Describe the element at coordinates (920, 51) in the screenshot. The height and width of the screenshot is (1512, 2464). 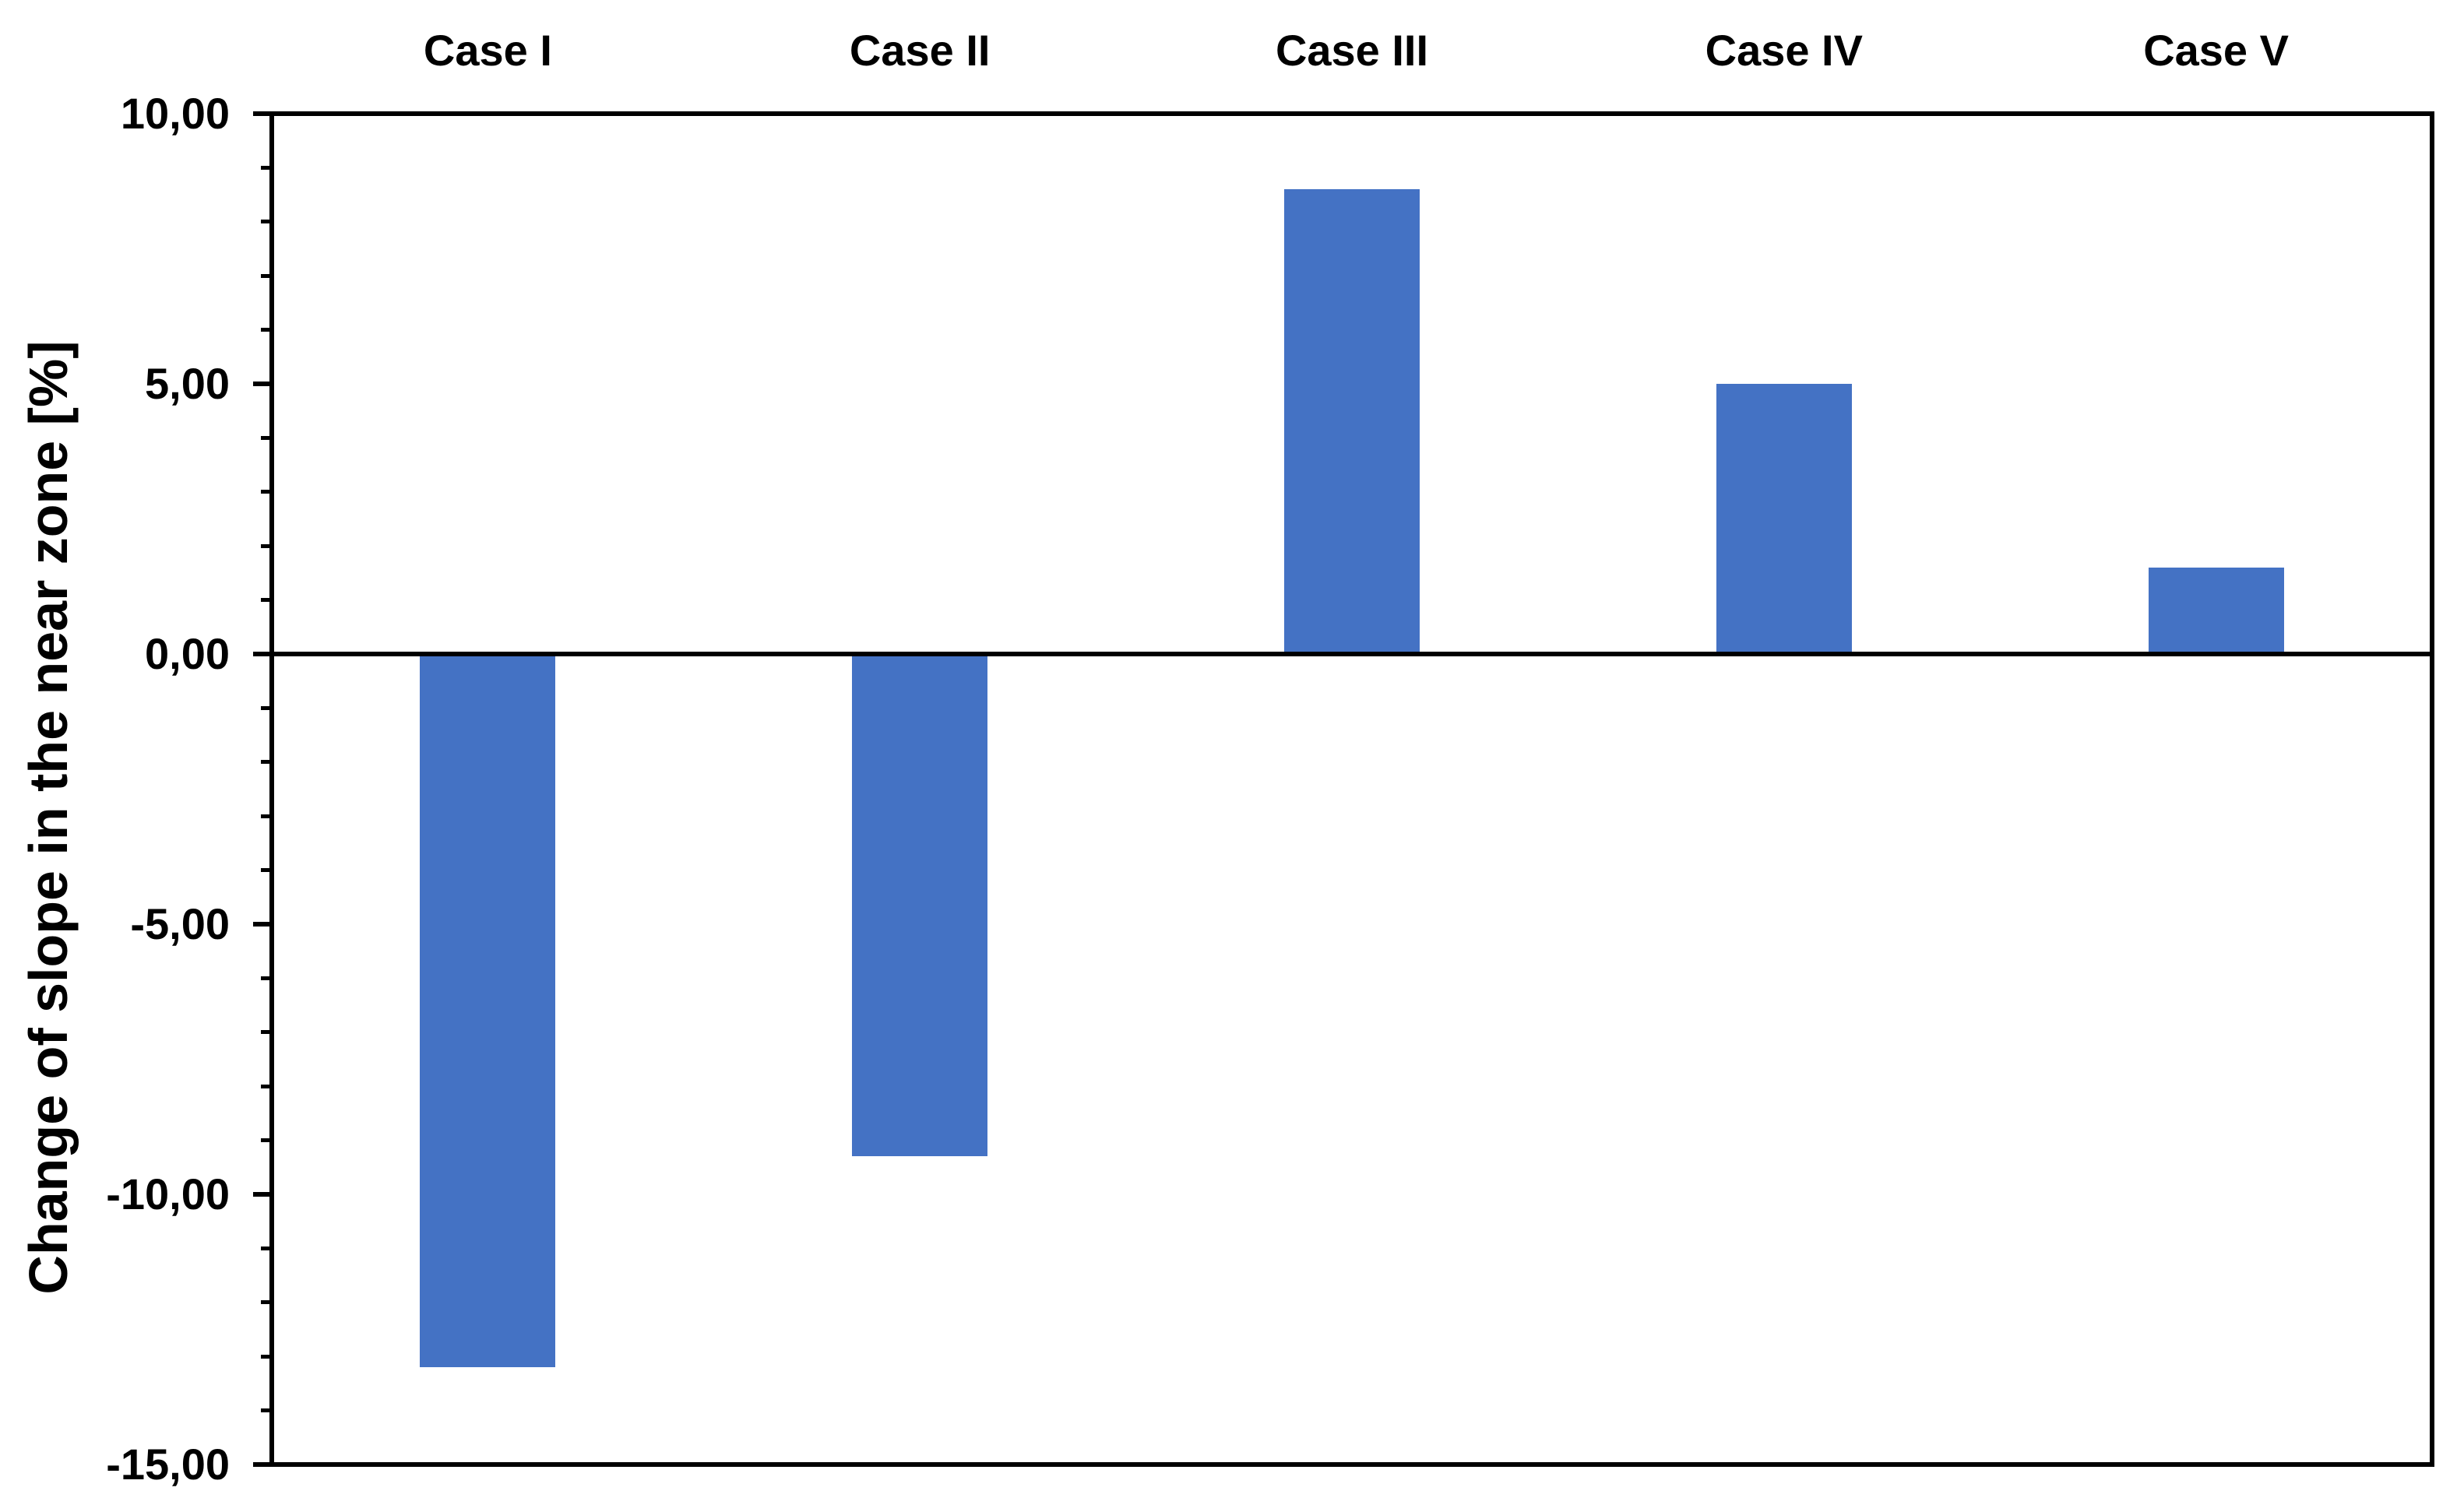
I see `category-label-case-ii: Case II` at that location.